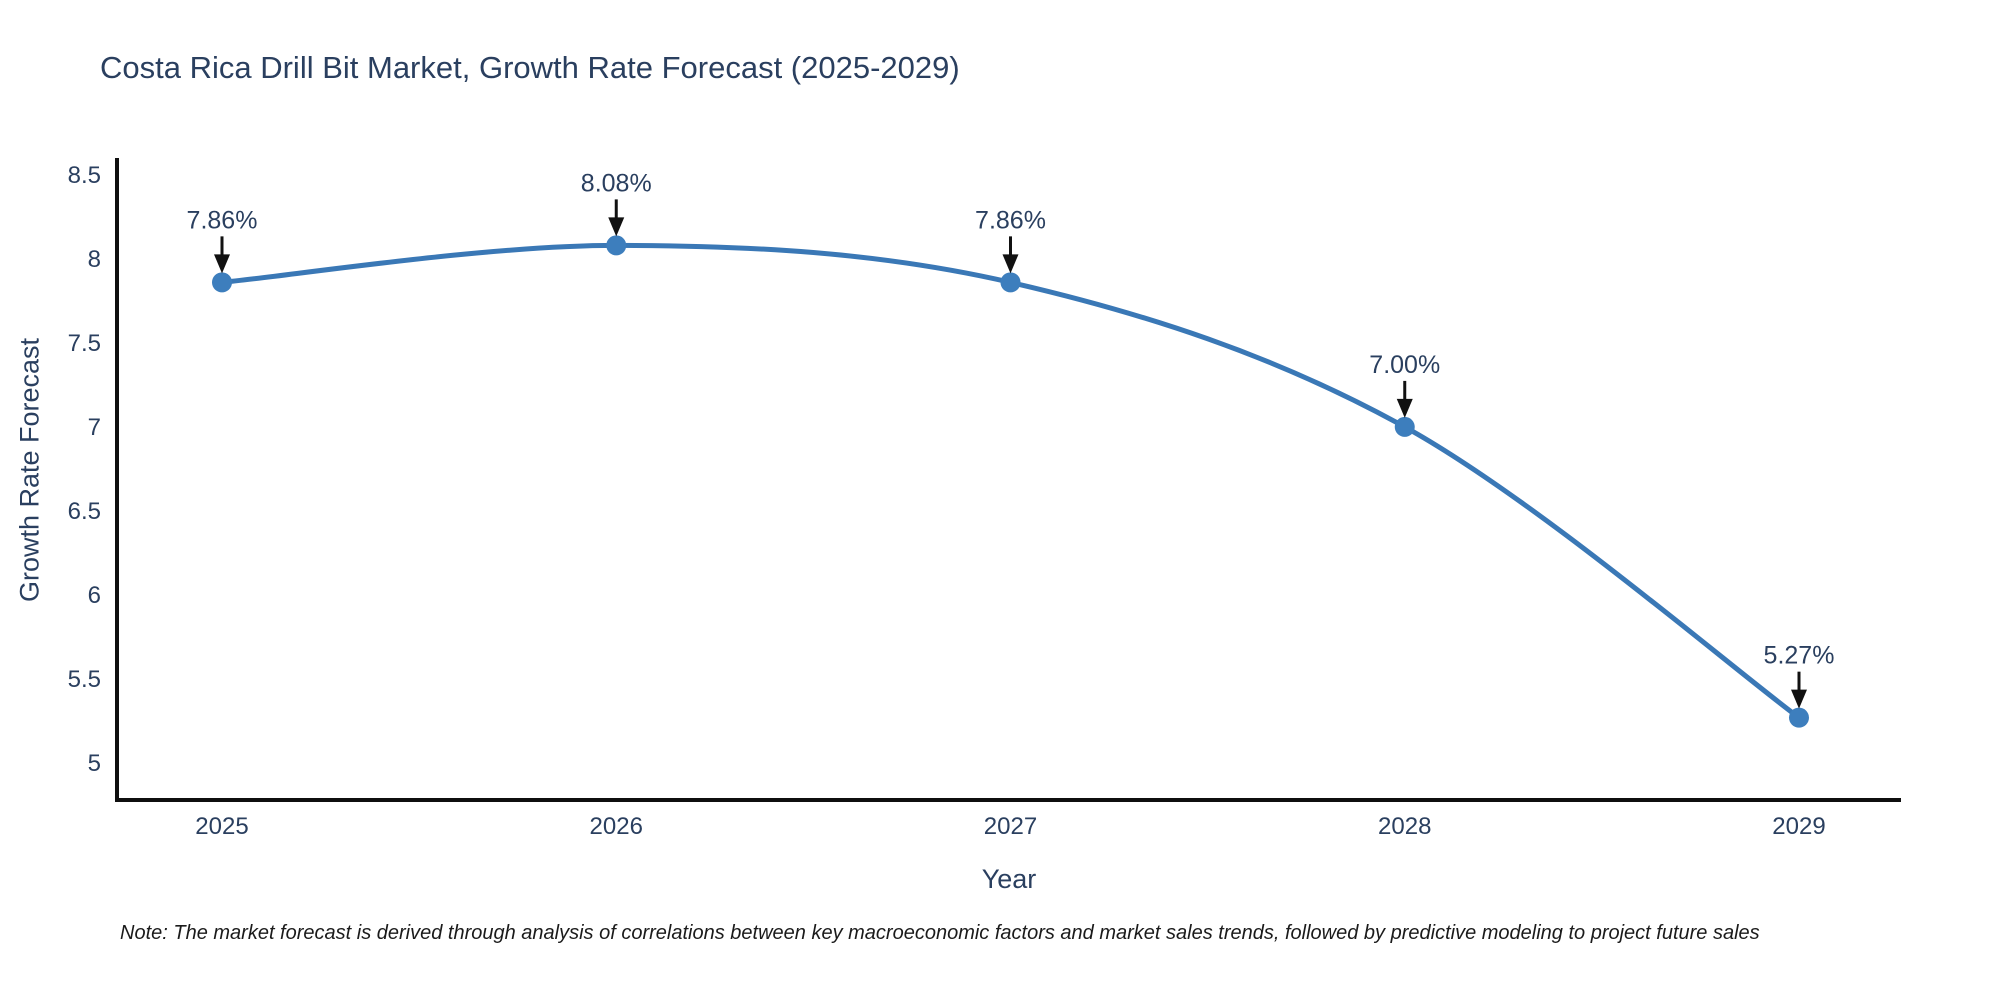 The image size is (2000, 1000). Describe the element at coordinates (84, 175) in the screenshot. I see `y-tick-label: 8.5` at that location.